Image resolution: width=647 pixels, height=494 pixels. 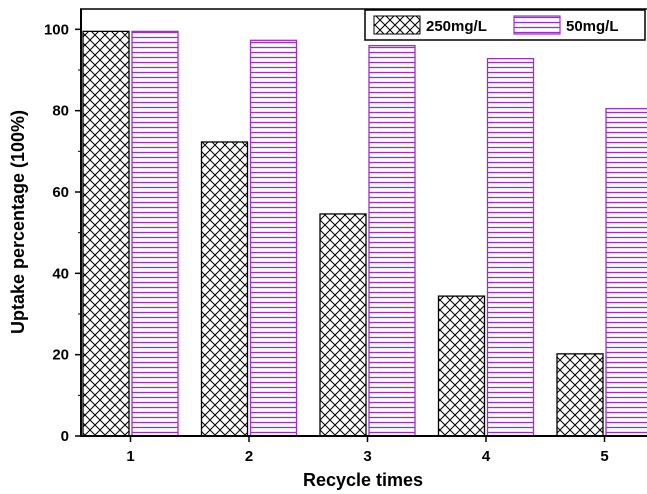 What do you see at coordinates (397, 25) in the screenshot?
I see `legend-swatch-250mgL` at bounding box center [397, 25].